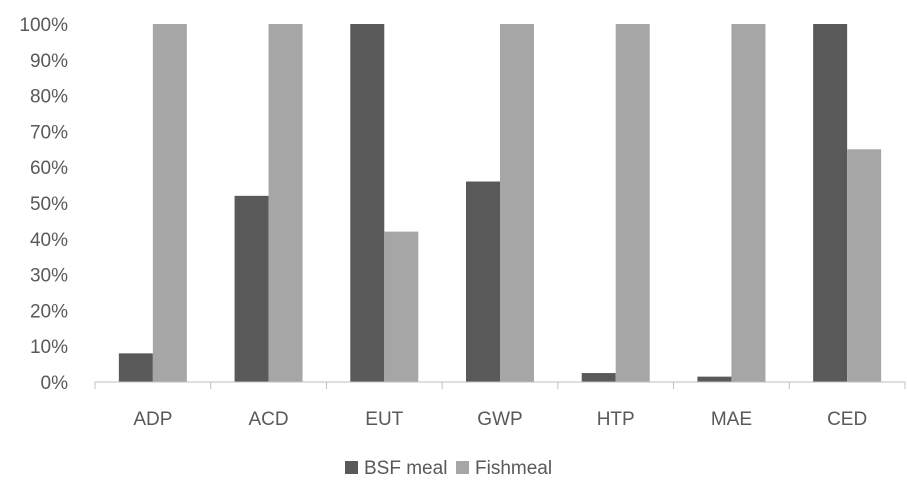 This screenshot has height=481, width=907. Describe the element at coordinates (285, 203) in the screenshot. I see `bar-fishmeal-acd` at that location.